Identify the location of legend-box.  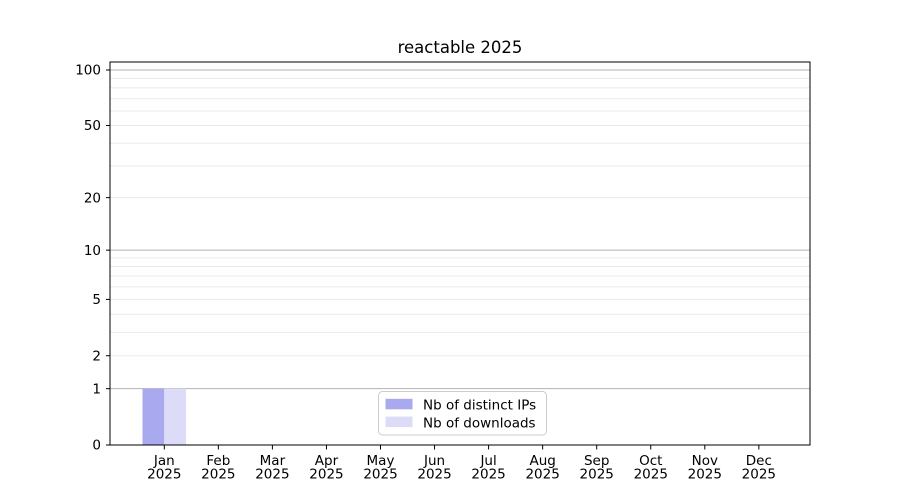
(462, 413).